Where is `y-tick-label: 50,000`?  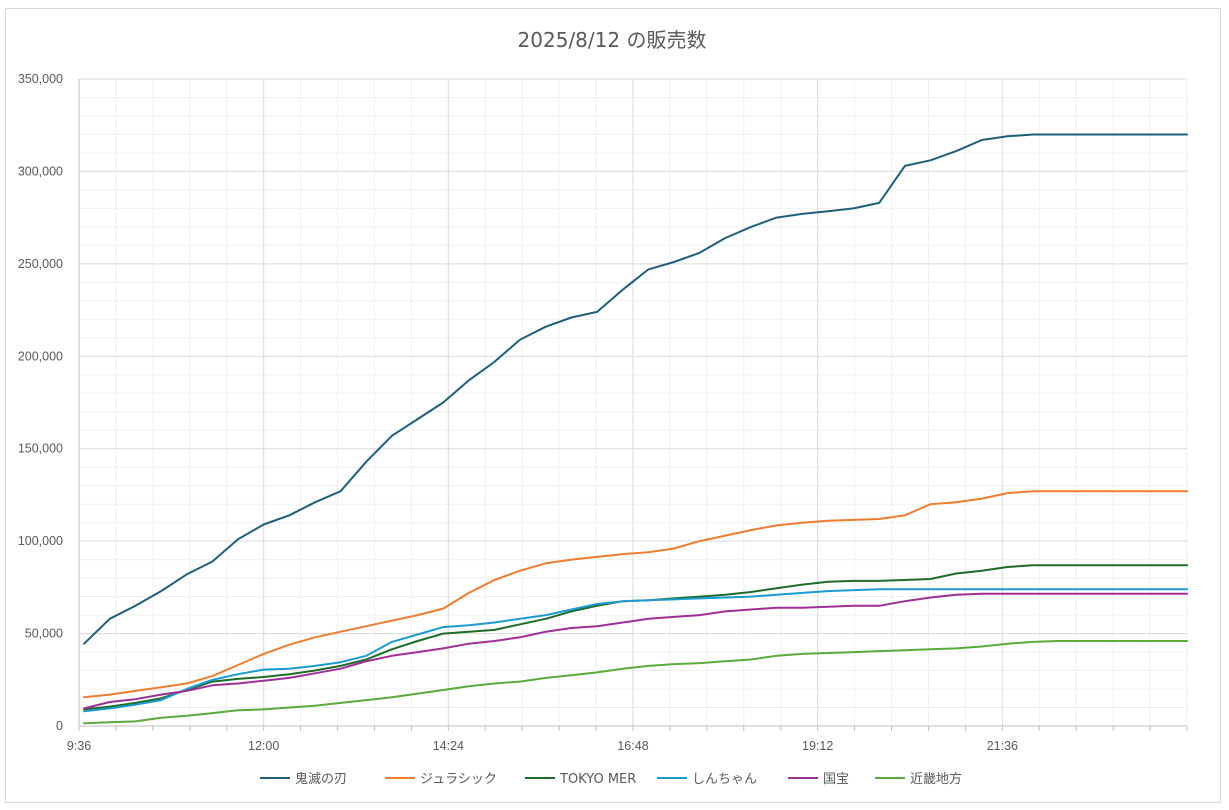 y-tick-label: 50,000 is located at coordinates (44, 634).